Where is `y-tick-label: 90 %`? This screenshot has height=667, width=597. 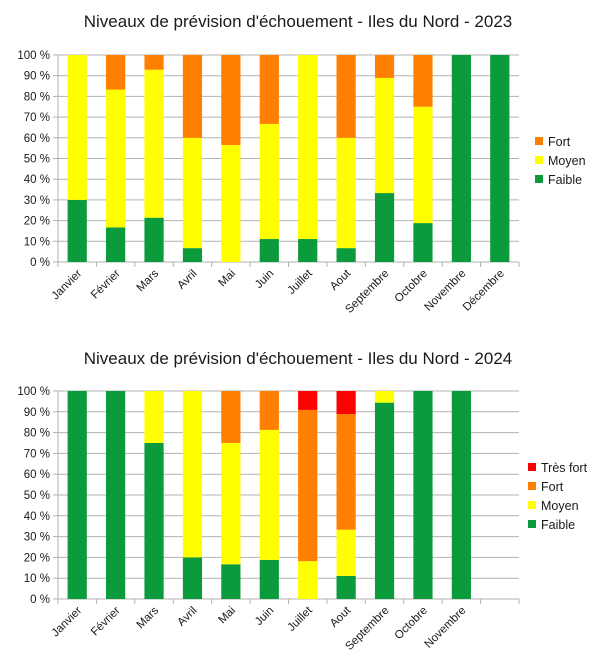
y-tick-label: 90 % is located at coordinates (37, 413).